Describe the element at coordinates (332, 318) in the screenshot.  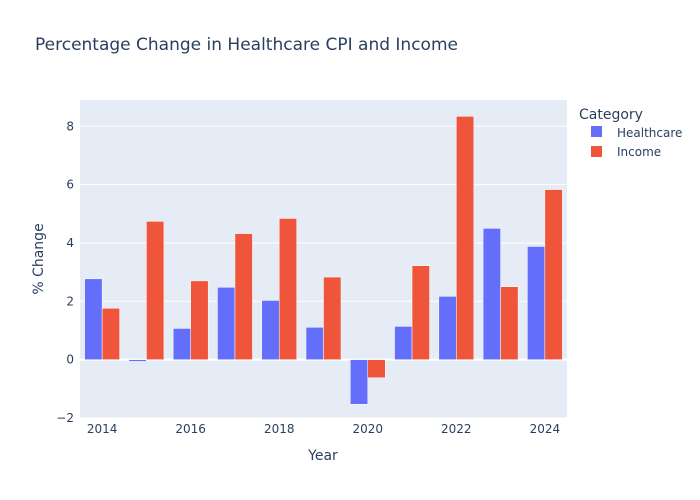
I see `bar-income-2019` at that location.